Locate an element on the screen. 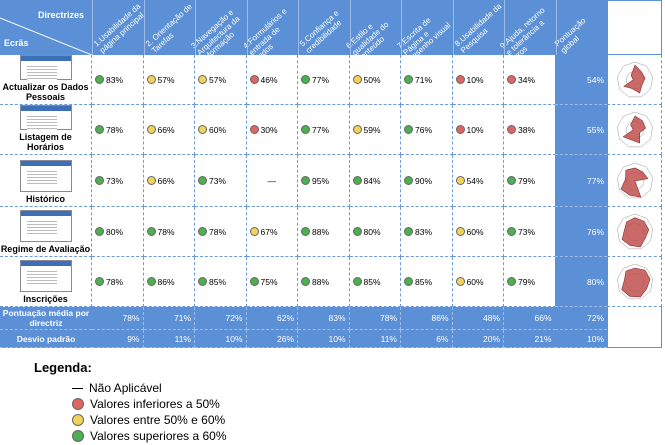  summary-value: 20% is located at coordinates (478, 339).